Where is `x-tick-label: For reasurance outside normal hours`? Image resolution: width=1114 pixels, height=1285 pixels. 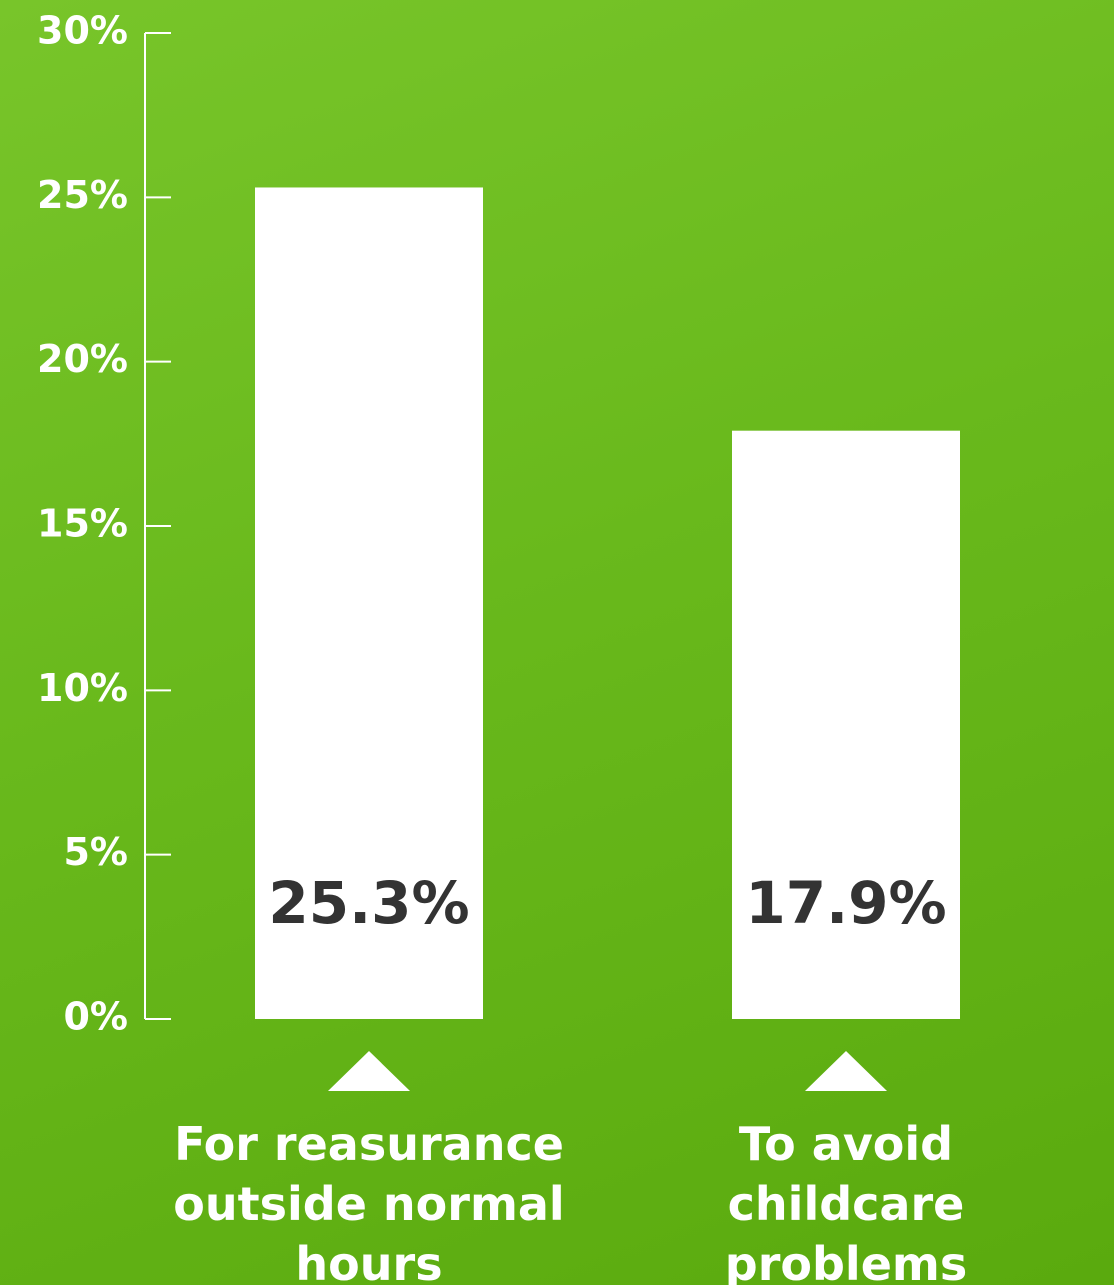 x-tick-label: For reasurance outside normal hours is located at coordinates (369, 1201).